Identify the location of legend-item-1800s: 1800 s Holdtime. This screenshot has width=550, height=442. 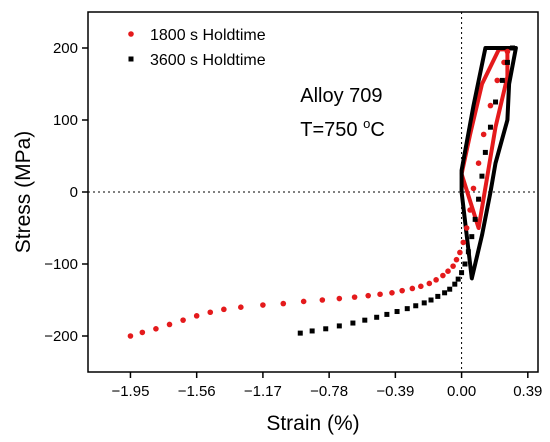
(197, 35).